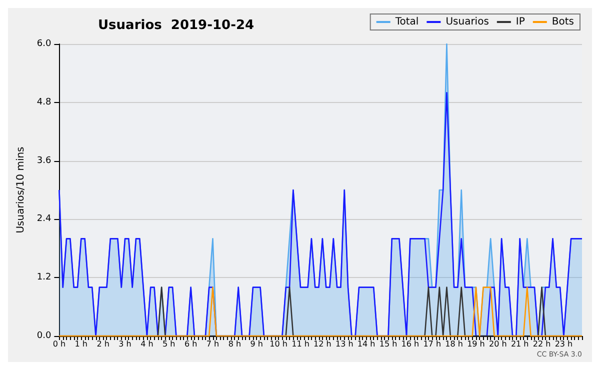 This screenshot has height=370, width=600. What do you see at coordinates (44, 219) in the screenshot?
I see `y-tick-label: 2.4` at bounding box center [44, 219].